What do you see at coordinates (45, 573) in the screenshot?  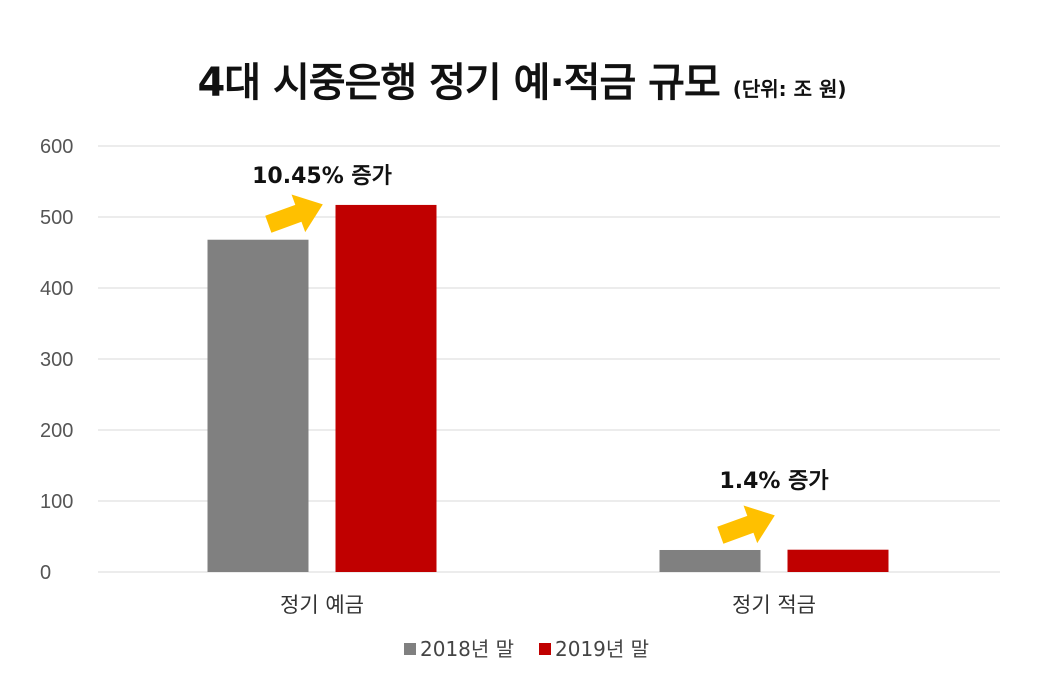 I see `y-tick-label: 0` at bounding box center [45, 573].